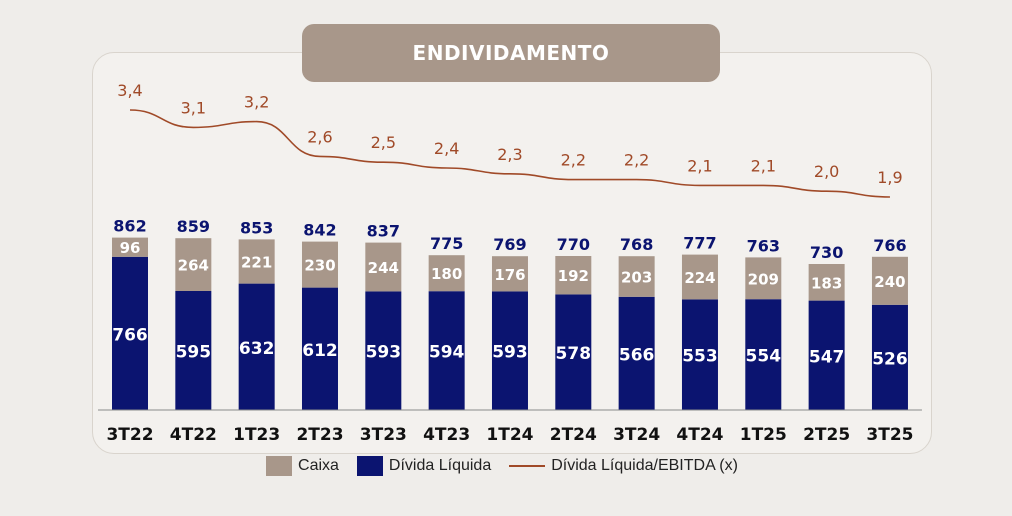  I want to click on bar-caixa-4T22, so click(193, 264).